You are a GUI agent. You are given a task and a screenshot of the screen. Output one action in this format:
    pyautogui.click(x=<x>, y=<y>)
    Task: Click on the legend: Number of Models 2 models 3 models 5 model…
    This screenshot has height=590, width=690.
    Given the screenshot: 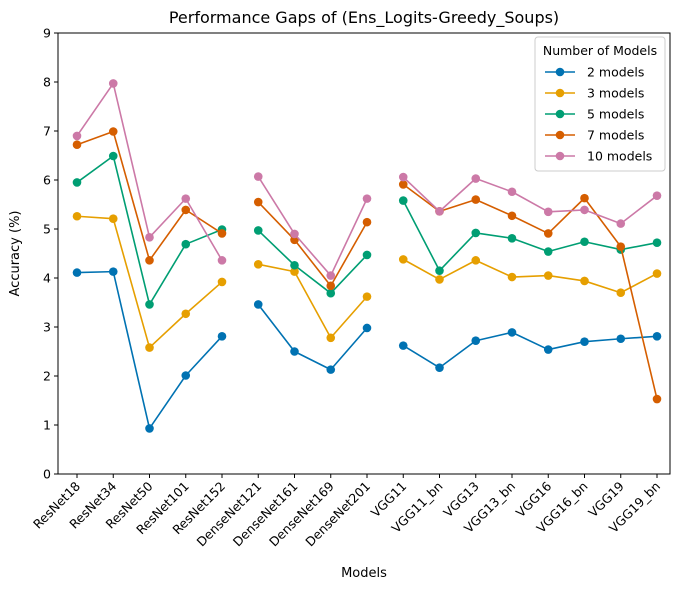 What is the action you would take?
    pyautogui.click(x=600, y=104)
    